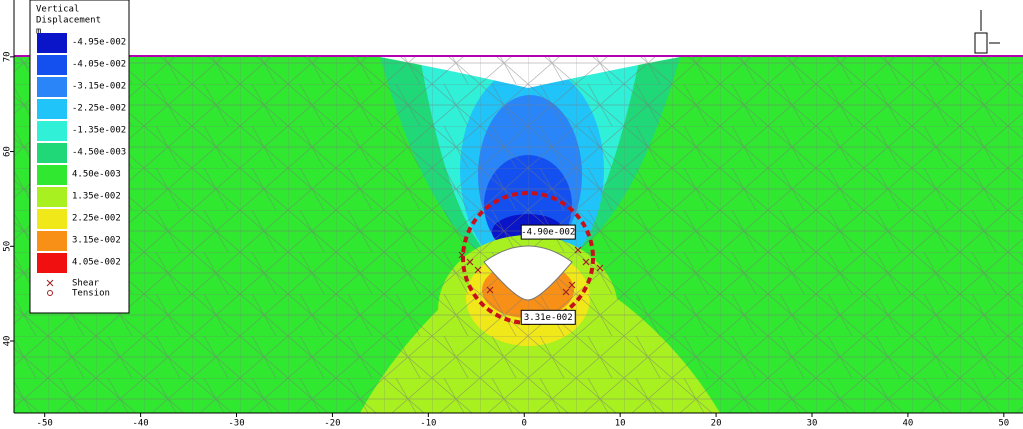 The height and width of the screenshot is (429, 1023). Describe the element at coordinates (99, 153) in the screenshot. I see `legend-label: -4.50e-003` at that location.